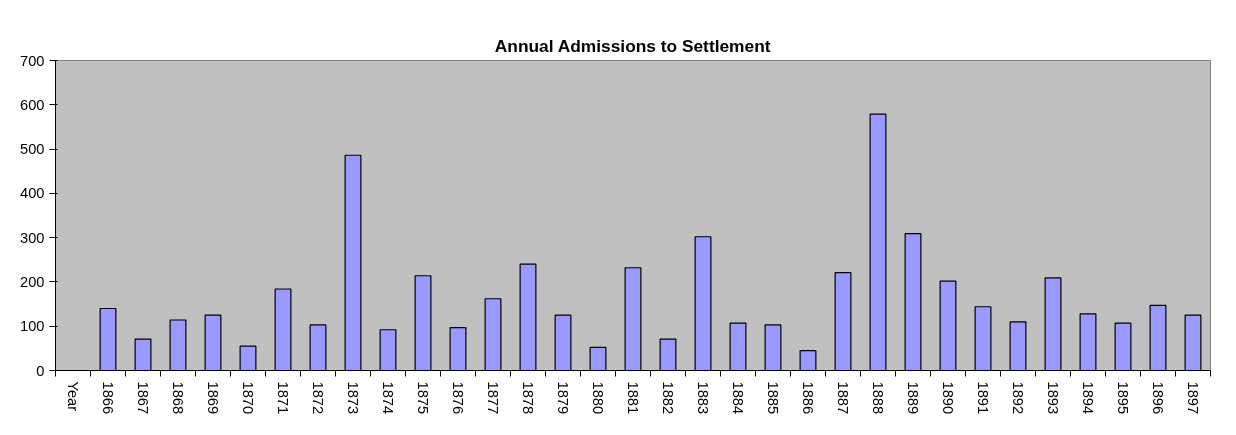 This screenshot has width=1236, height=435. I want to click on x-tick-label: 1896, so click(1158, 398).